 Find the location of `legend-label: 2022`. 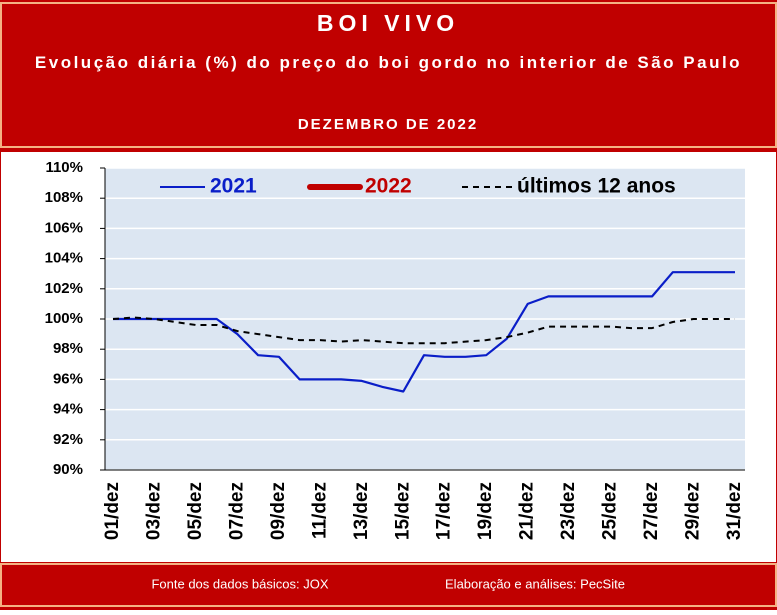

legend-label: 2022 is located at coordinates (388, 186).